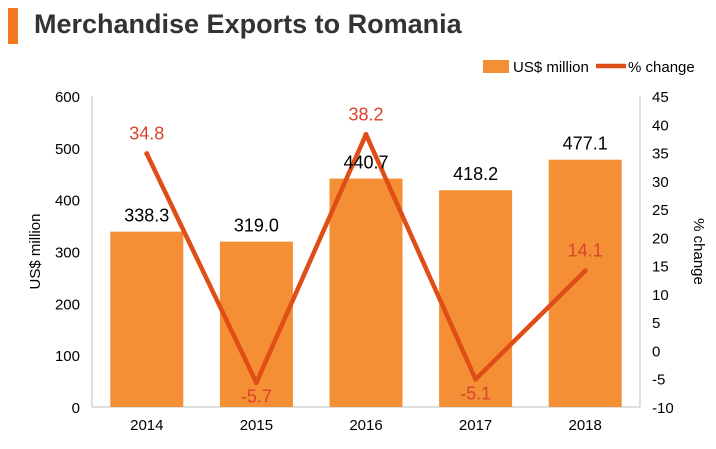 This screenshot has width=716, height=449. What do you see at coordinates (146, 216) in the screenshot?
I see `bar-value-label: 338.3` at bounding box center [146, 216].